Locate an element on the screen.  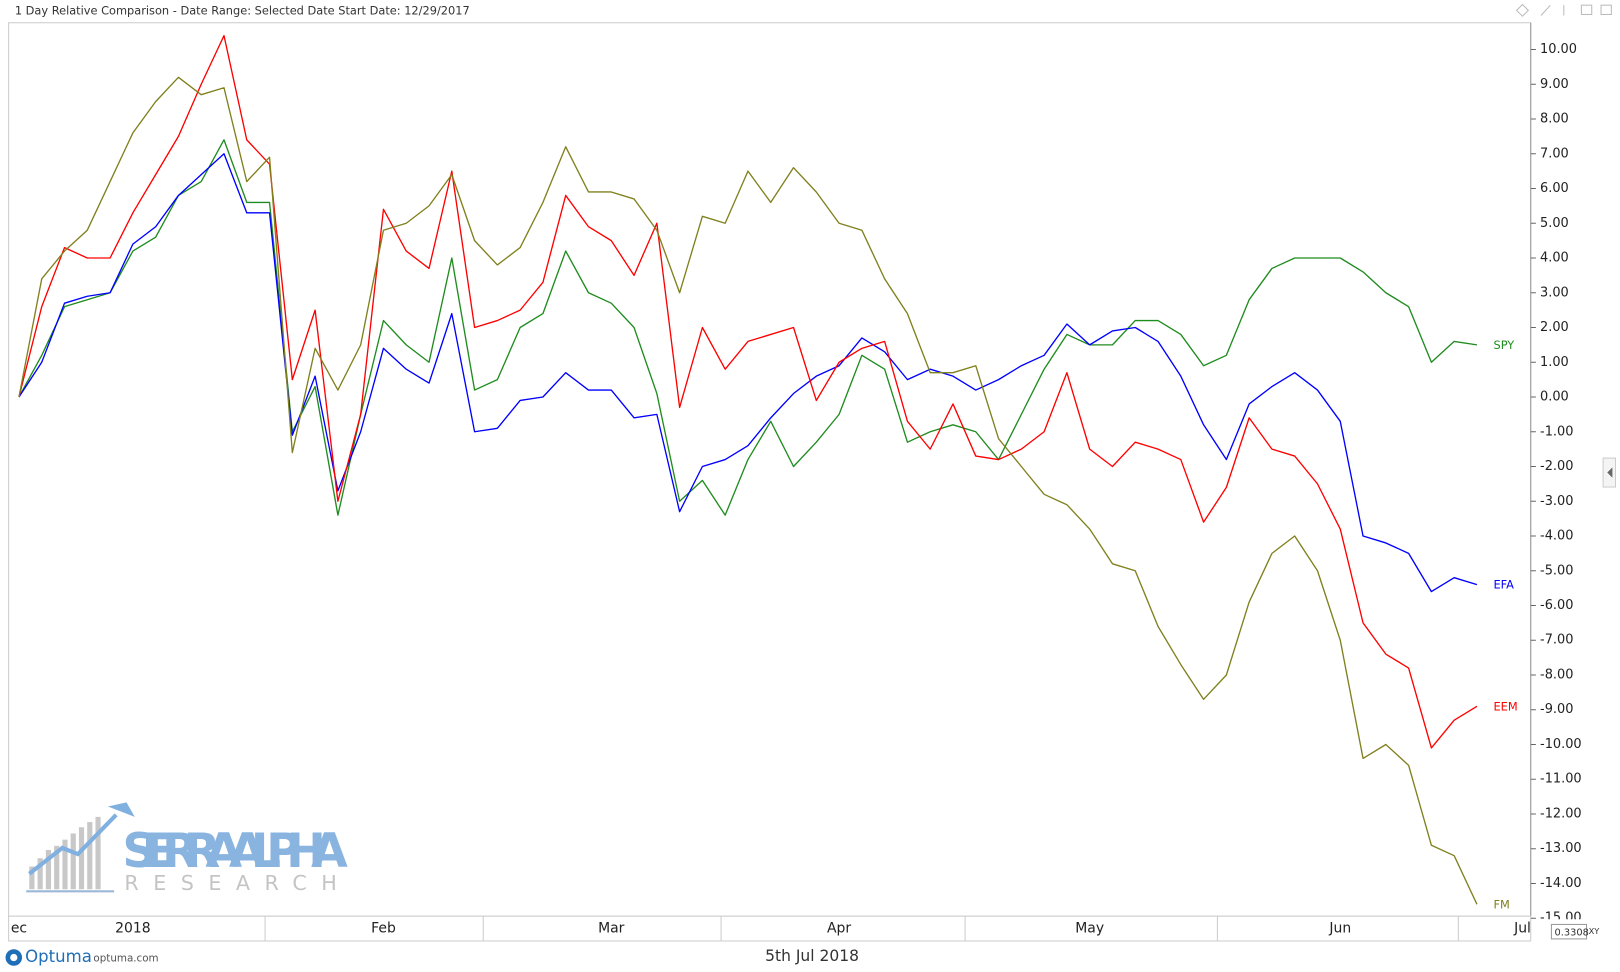
scale-box is located at coordinates (1569, 931).